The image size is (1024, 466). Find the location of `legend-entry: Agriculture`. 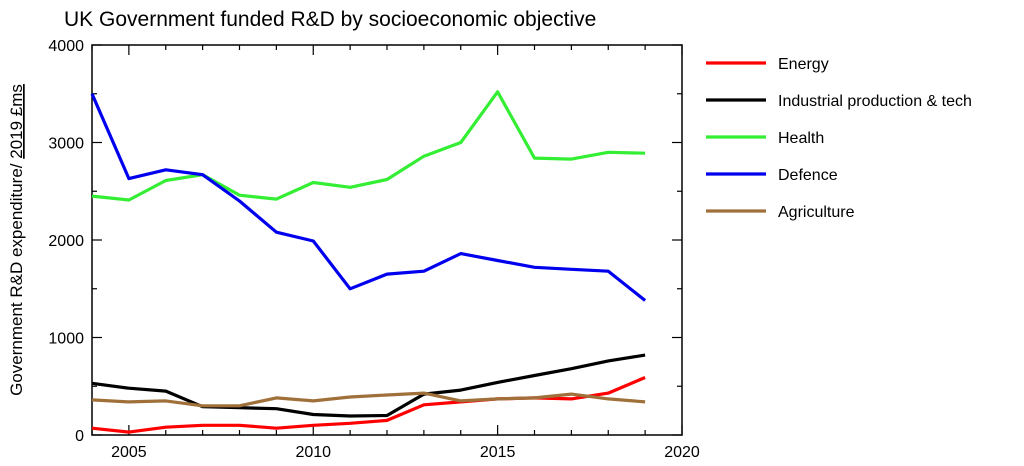

legend-entry: Agriculture is located at coordinates (780, 212).